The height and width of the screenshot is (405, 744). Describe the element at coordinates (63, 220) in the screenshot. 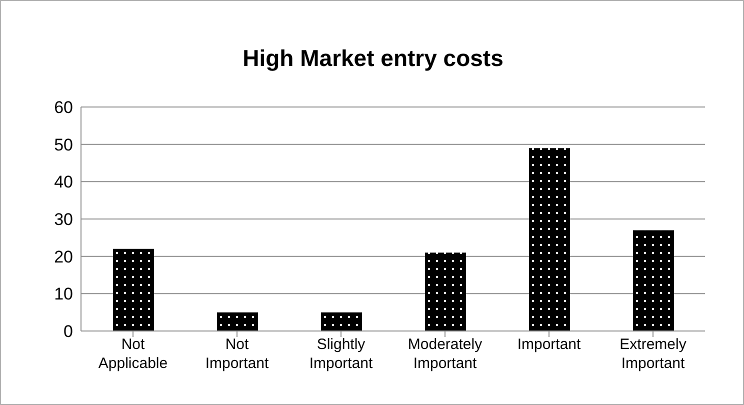

I see `y-tick-label: 30` at that location.